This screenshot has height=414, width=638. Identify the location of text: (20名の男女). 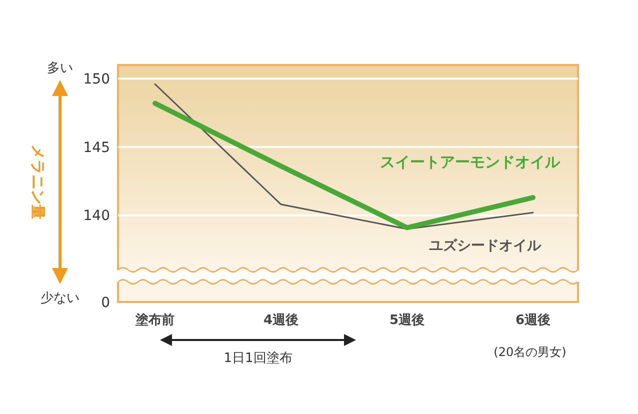
(530, 352).